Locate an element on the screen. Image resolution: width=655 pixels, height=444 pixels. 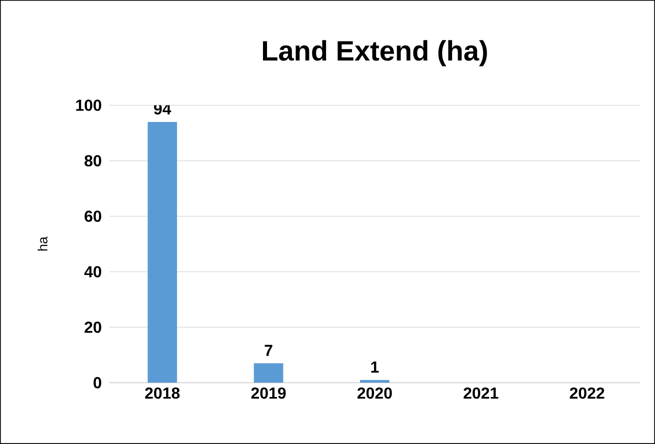
data-label: 7 is located at coordinates (268, 350).